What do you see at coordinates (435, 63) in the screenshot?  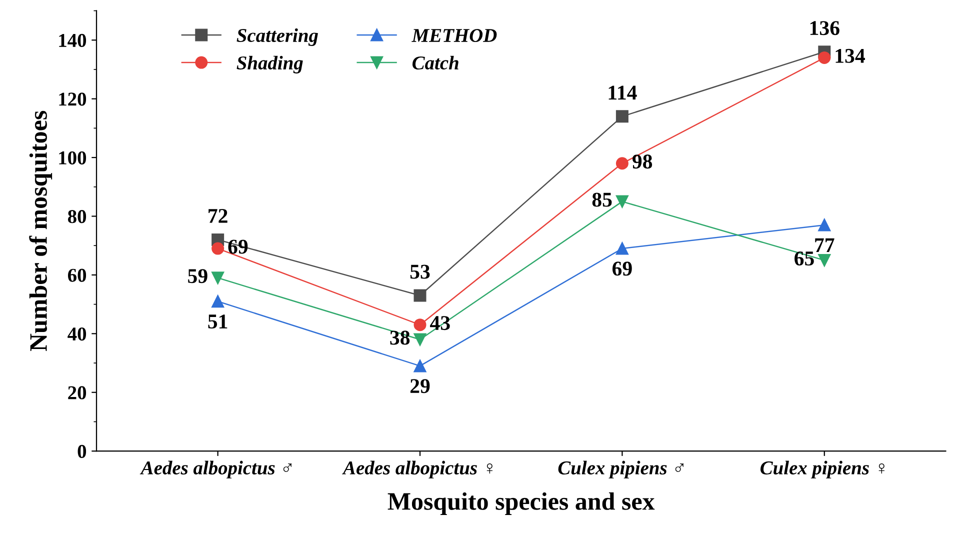 I see `legend-label: Catch` at bounding box center [435, 63].